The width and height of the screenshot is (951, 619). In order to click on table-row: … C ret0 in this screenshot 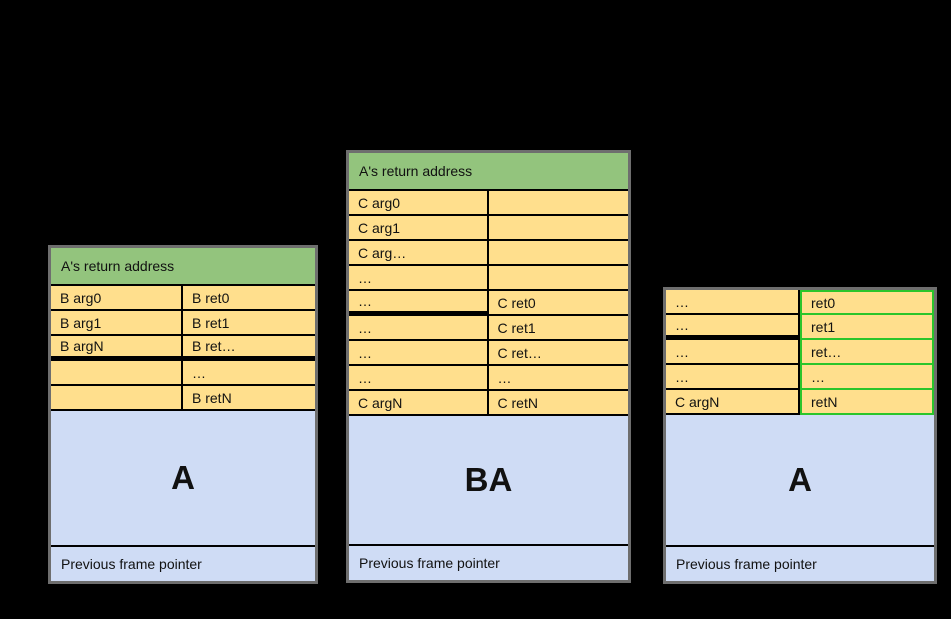, I will do `click(488, 303)`.